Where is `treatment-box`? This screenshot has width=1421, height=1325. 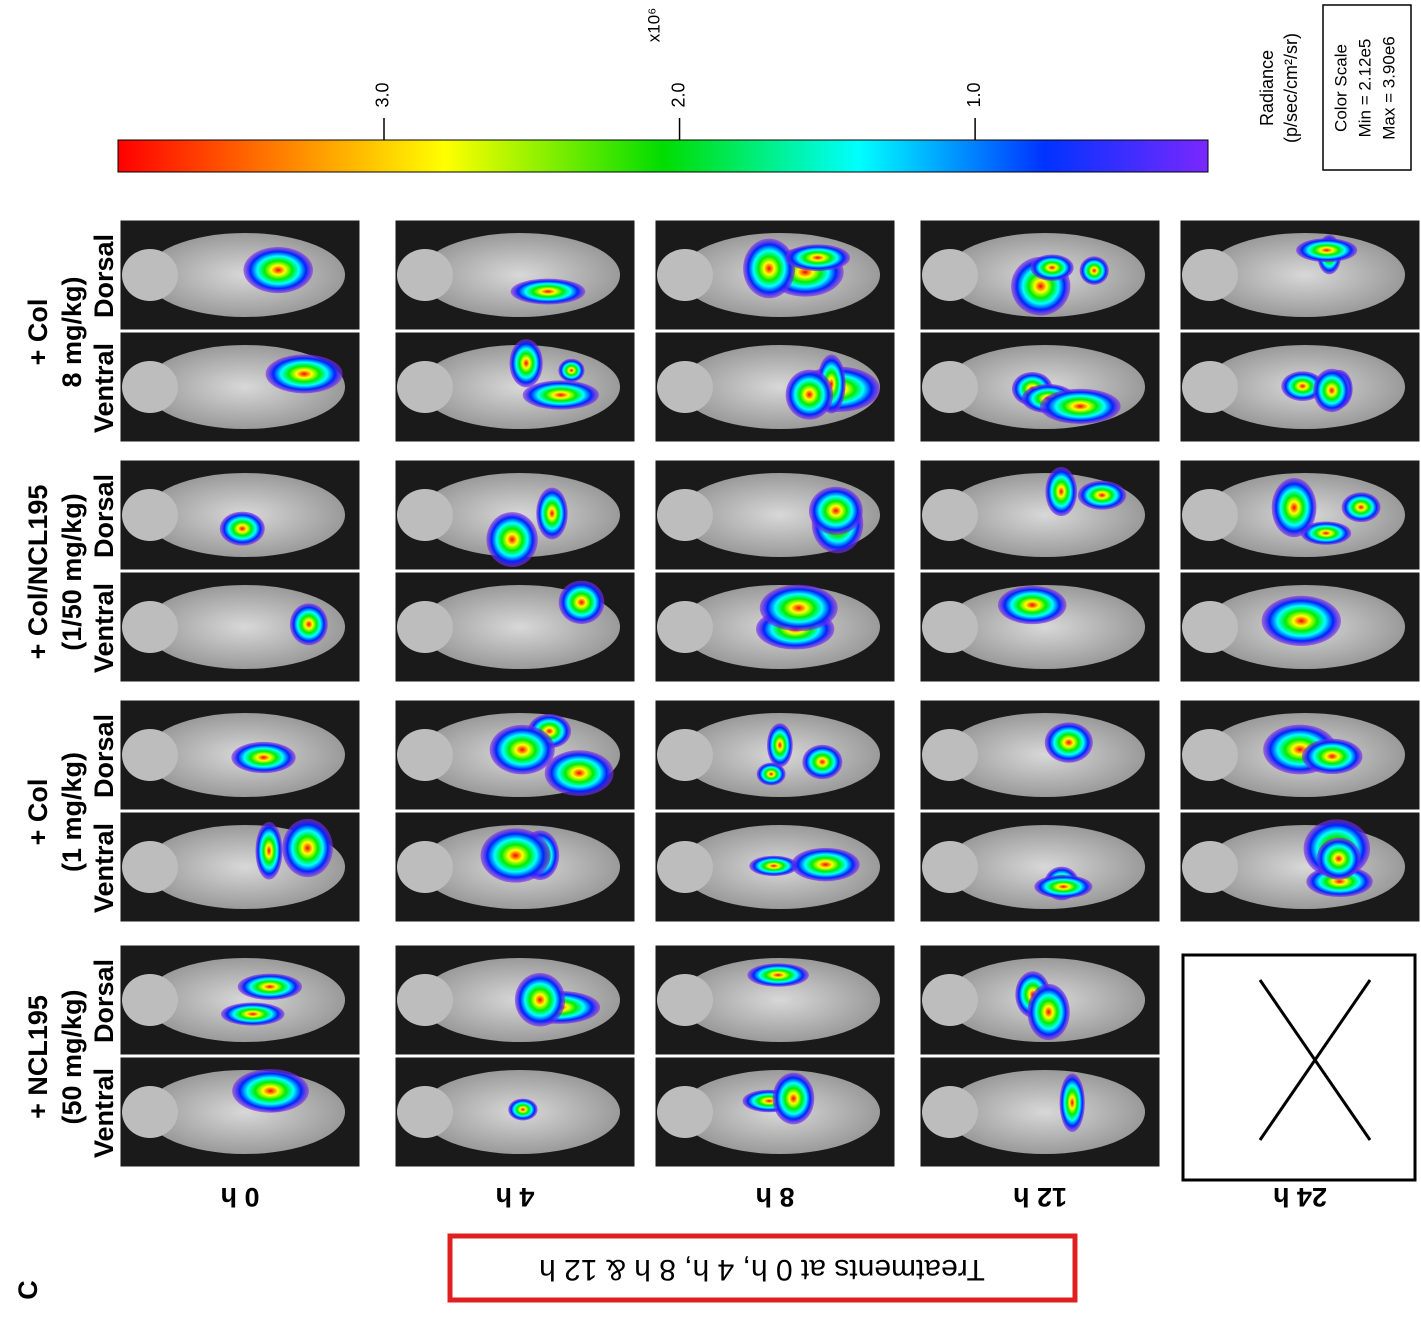
treatment-box is located at coordinates (762, 1268).